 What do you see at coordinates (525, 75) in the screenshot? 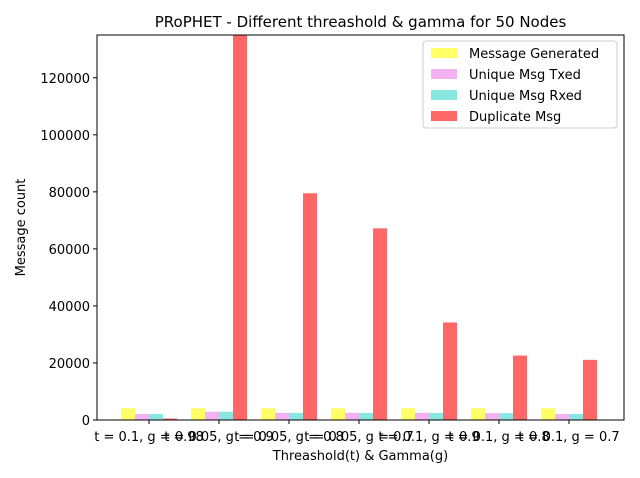
I see `legend-label: Unique Msg Txed` at bounding box center [525, 75].